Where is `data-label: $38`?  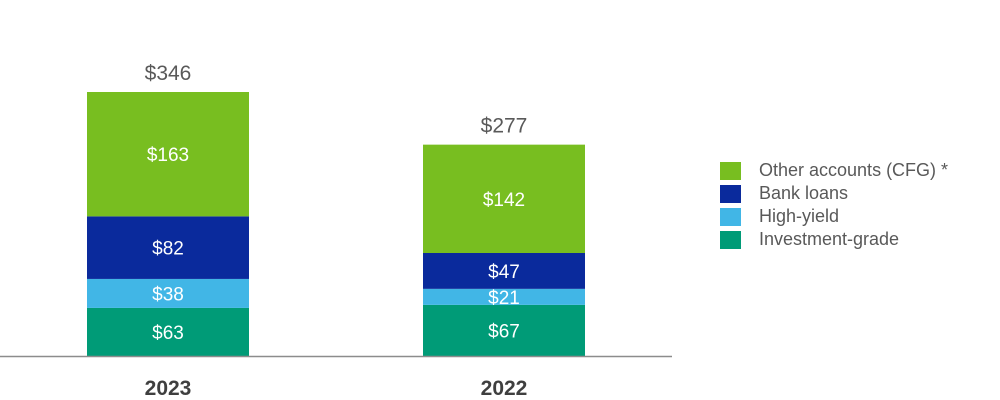
data-label: $38 is located at coordinates (168, 294).